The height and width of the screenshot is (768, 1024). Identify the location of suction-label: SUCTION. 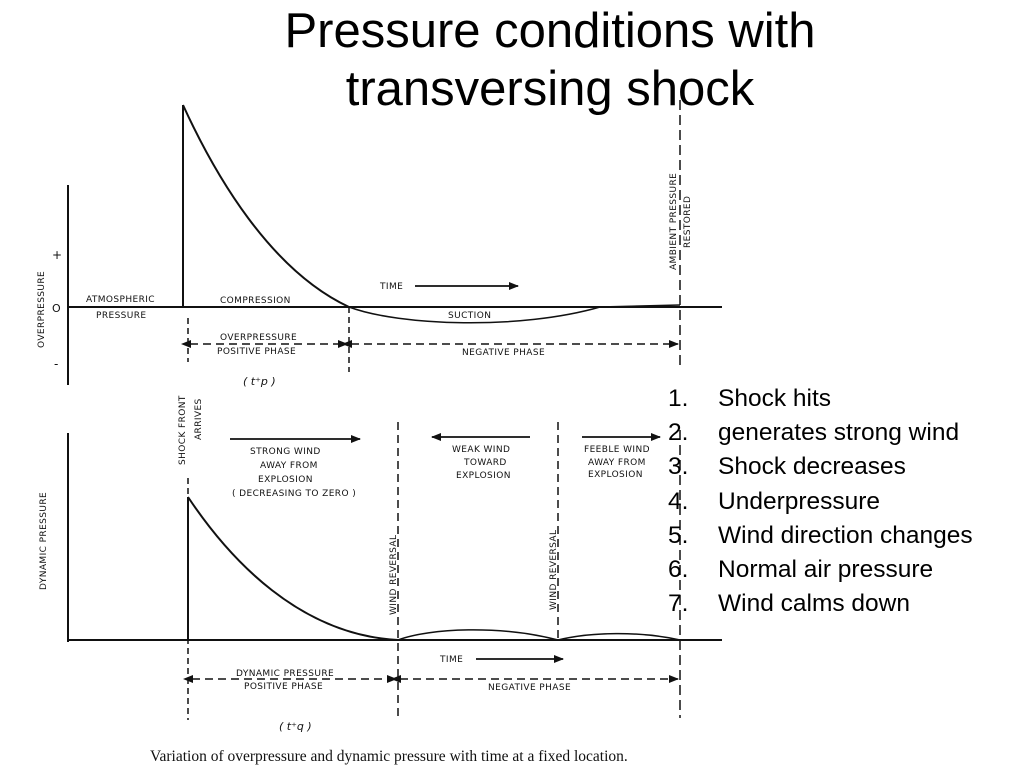
(469, 316).